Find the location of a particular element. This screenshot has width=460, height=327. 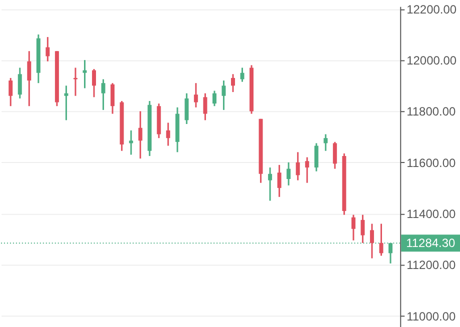

y-tick-label: 11600.00 is located at coordinates (431, 163).